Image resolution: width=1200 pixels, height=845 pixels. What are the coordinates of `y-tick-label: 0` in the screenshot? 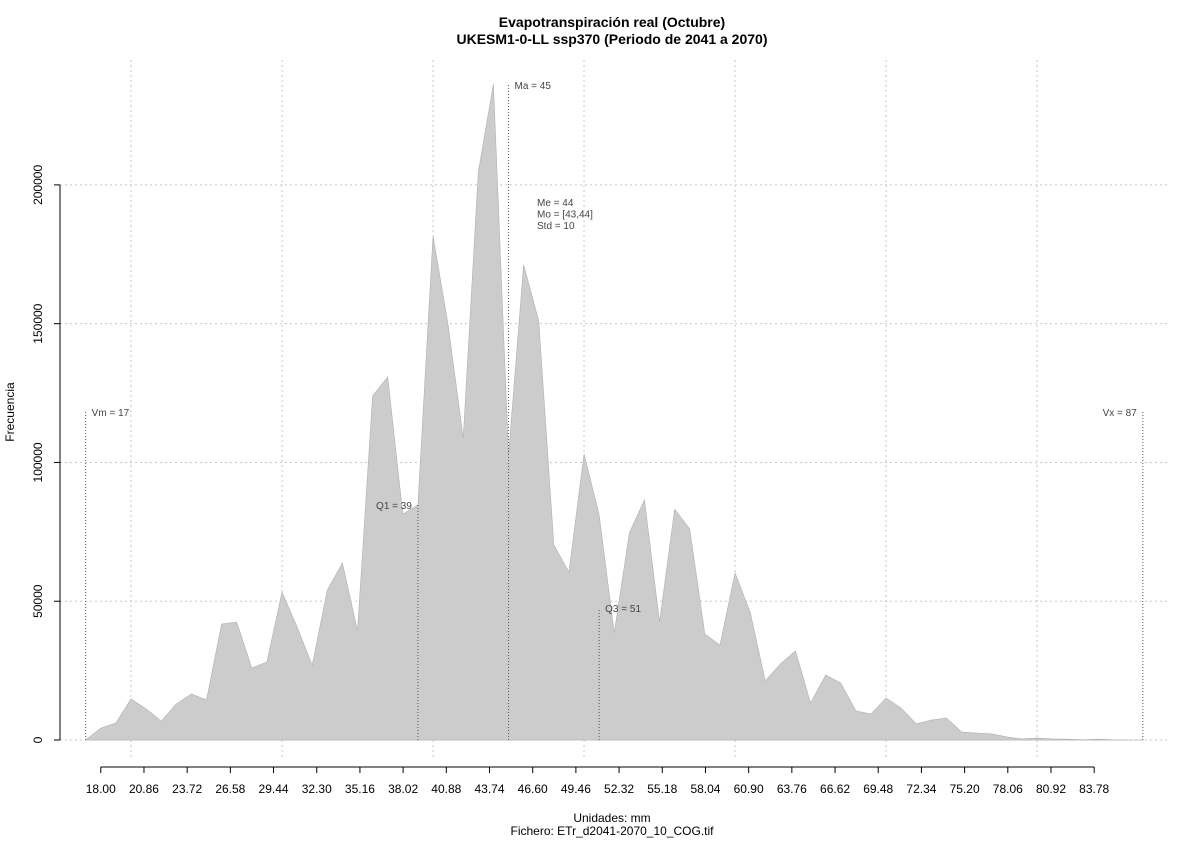 It's located at (38, 739).